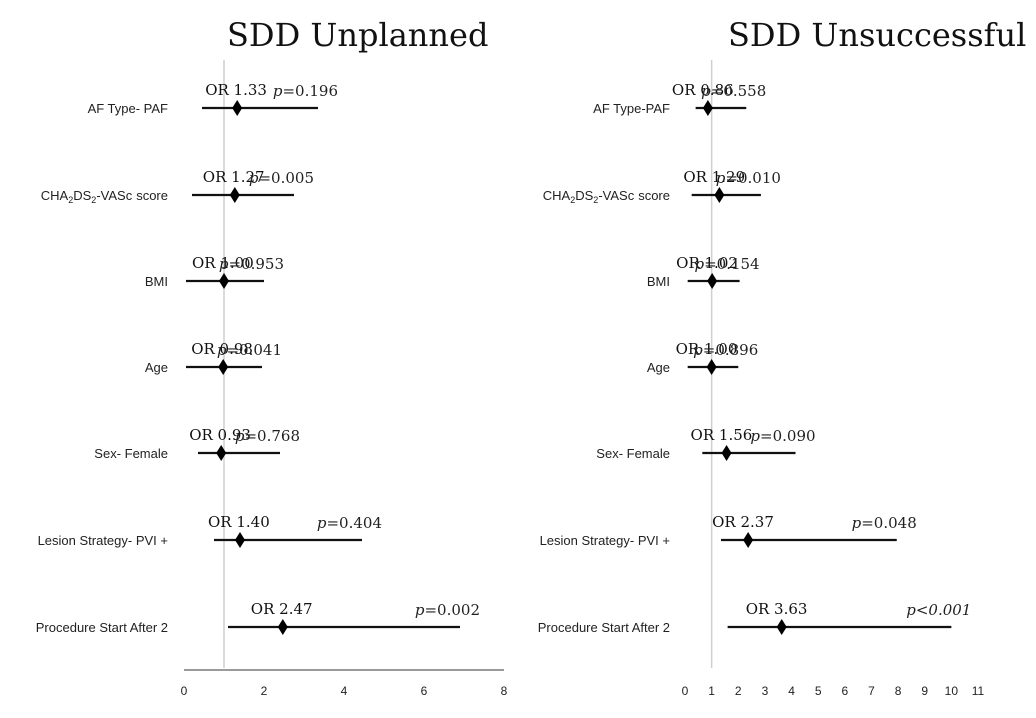 The width and height of the screenshot is (1036, 718). I want to click on or-label: OR 1.27, so click(234, 177).